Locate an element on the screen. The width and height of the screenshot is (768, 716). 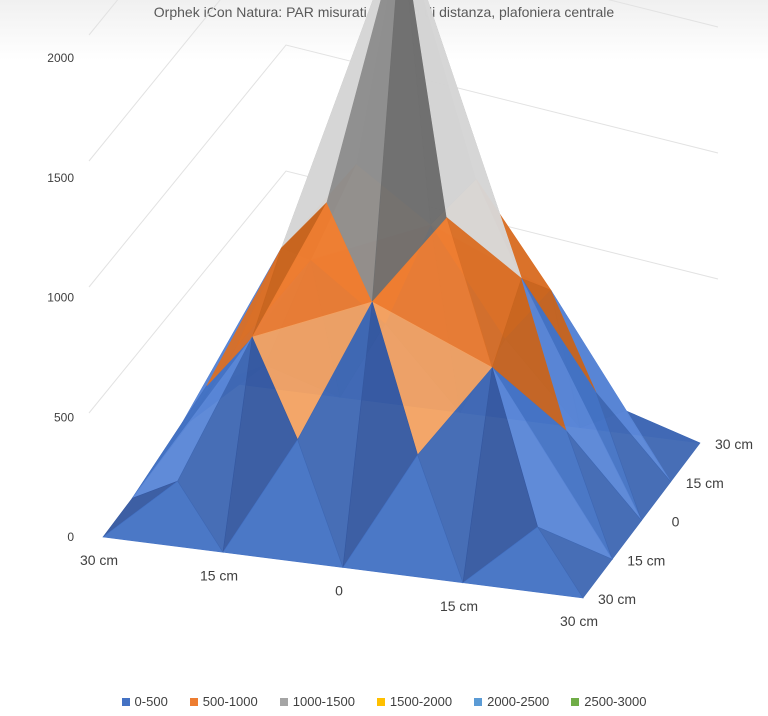
x-axis-ticks: 30 cm 15 cm 0 15 cm 30 cm is located at coordinates (339, 590).